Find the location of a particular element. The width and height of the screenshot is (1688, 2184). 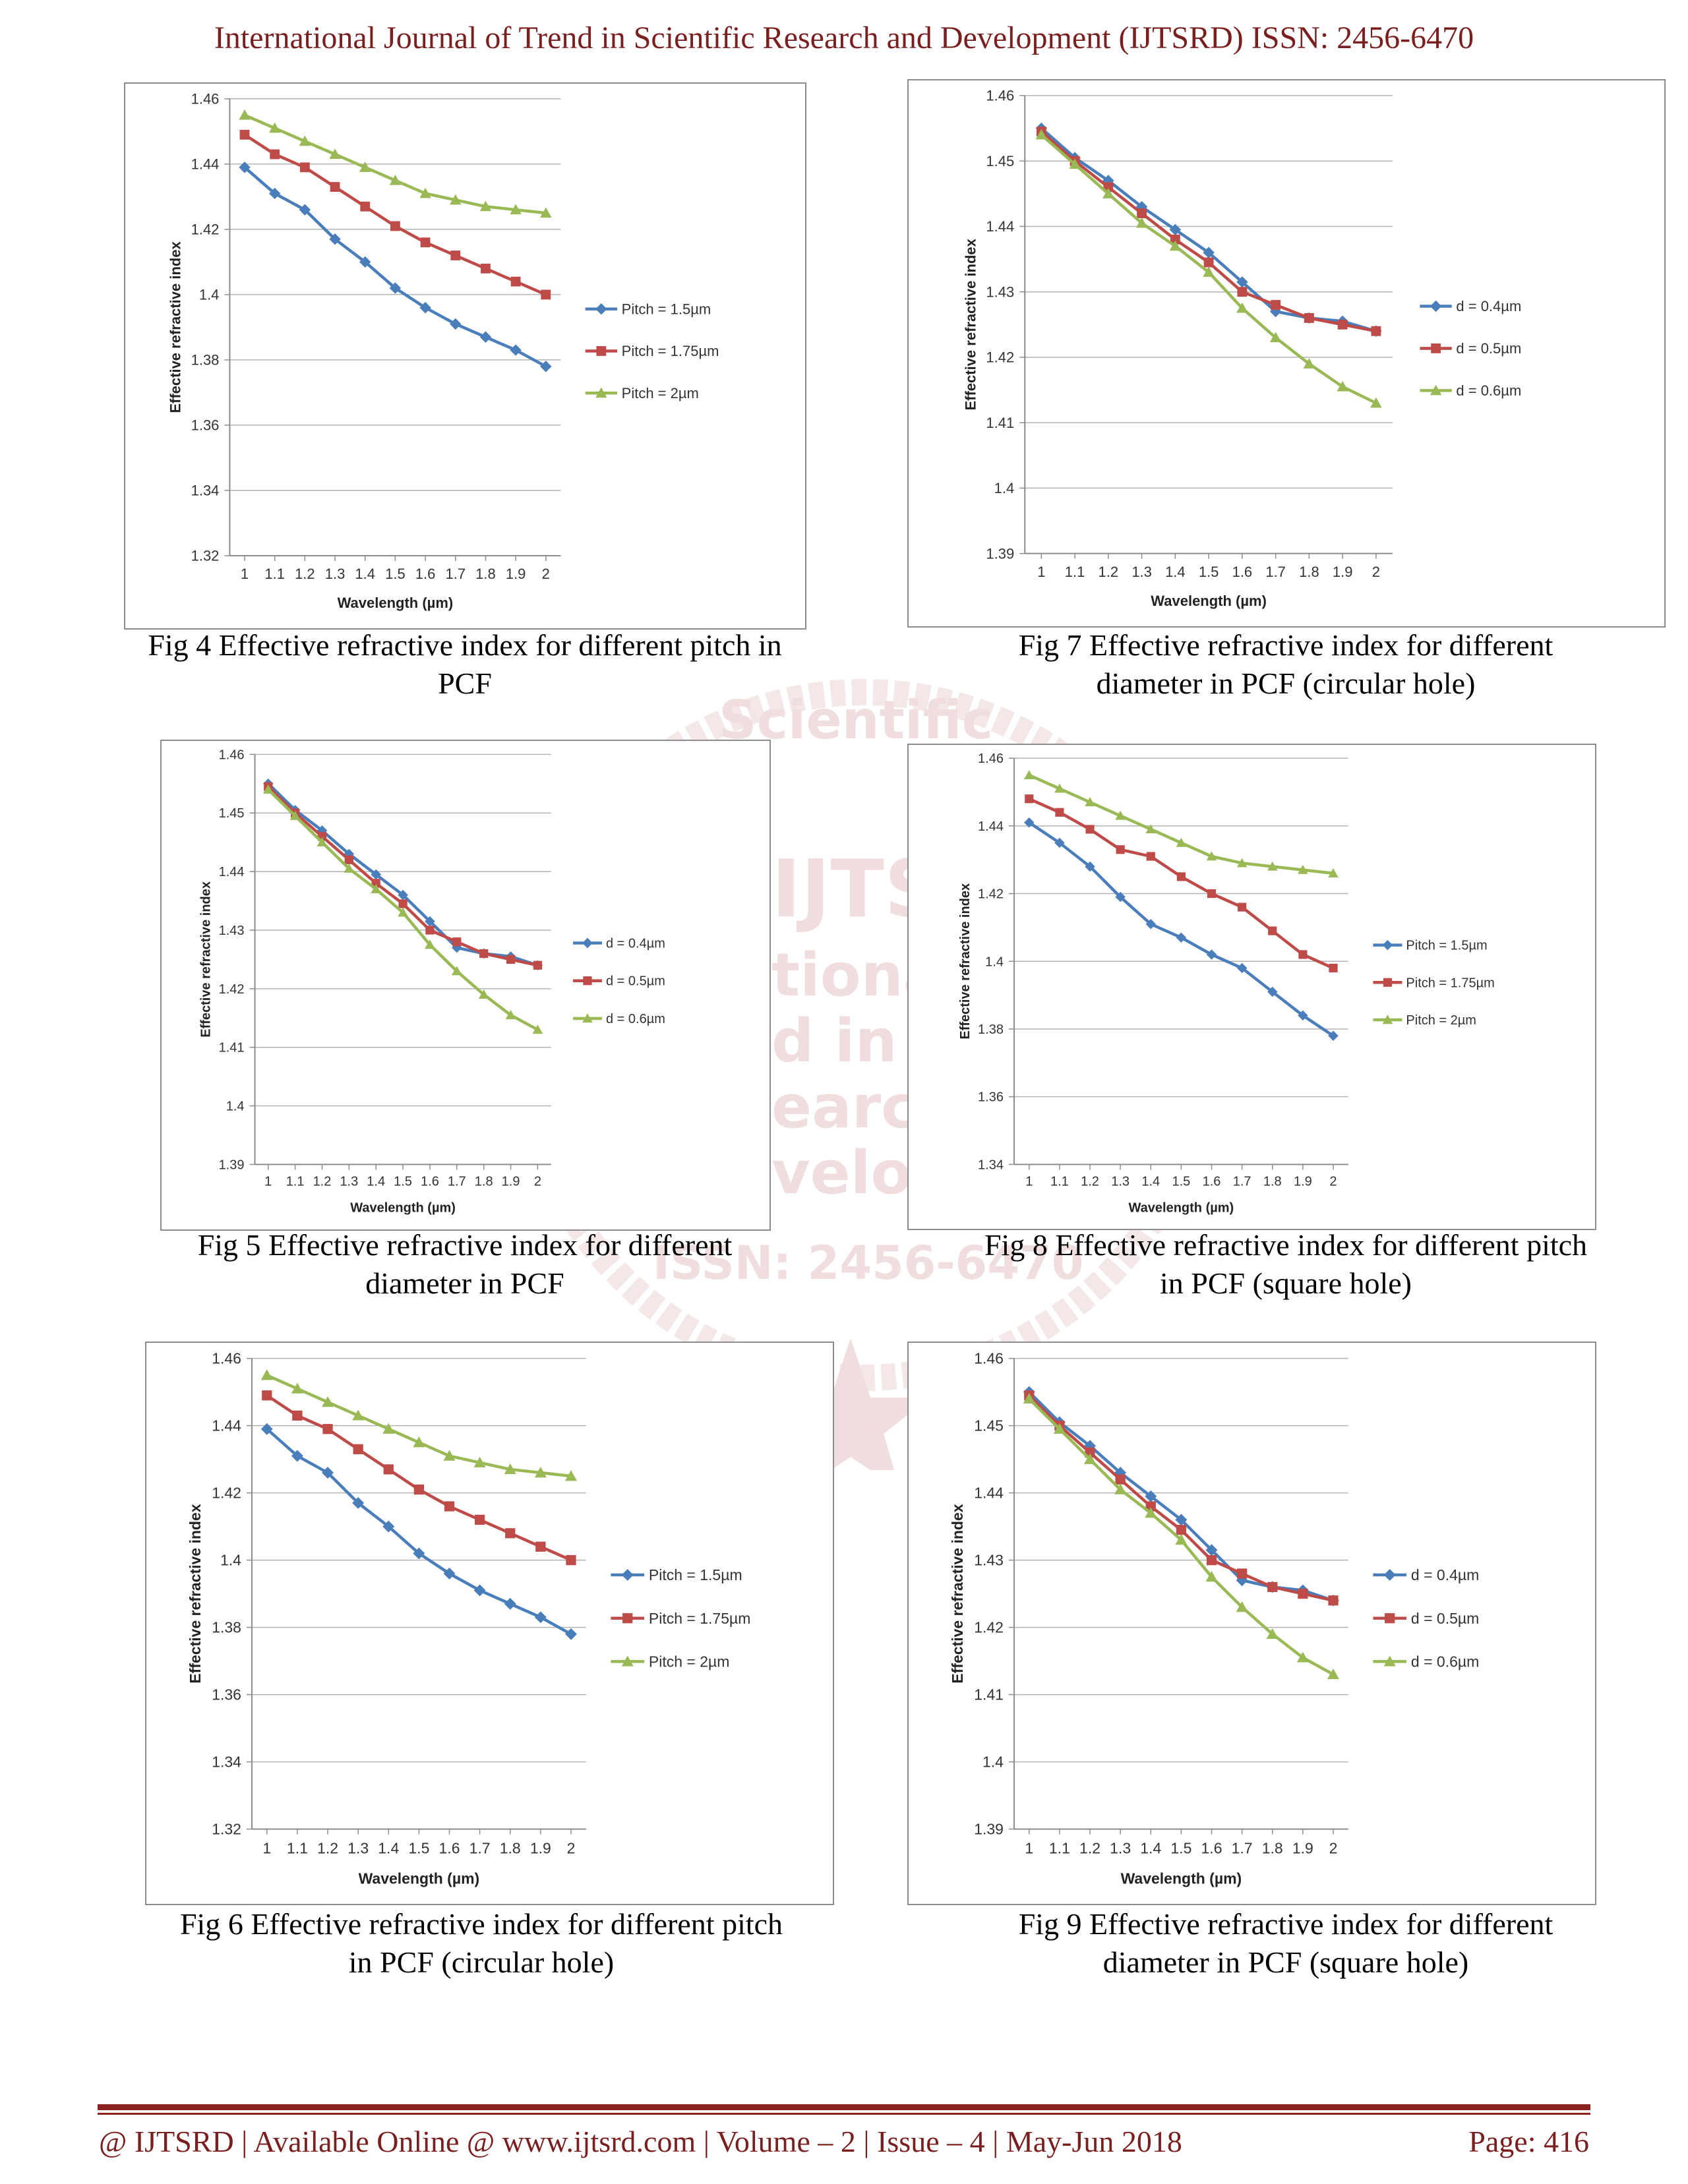

y-tick-label: 1.38 is located at coordinates (226, 1627).